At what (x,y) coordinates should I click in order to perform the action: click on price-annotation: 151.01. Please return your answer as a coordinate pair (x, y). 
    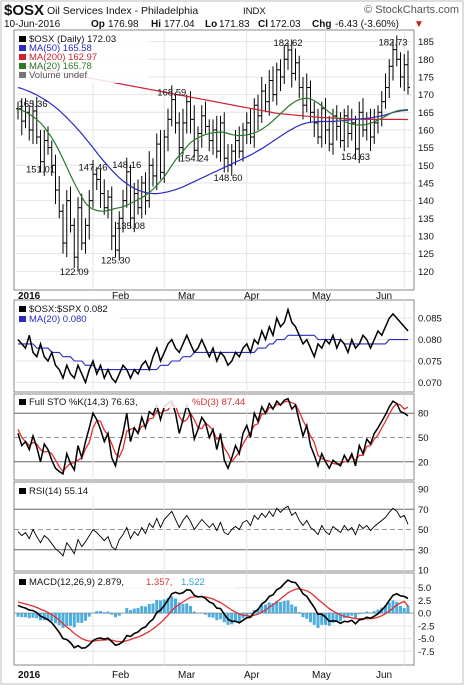
    Looking at the image, I should click on (40, 170).